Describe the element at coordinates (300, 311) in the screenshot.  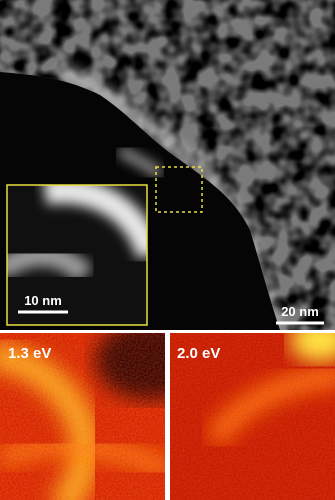
I see `scale-bar-label: 20 nm` at that location.